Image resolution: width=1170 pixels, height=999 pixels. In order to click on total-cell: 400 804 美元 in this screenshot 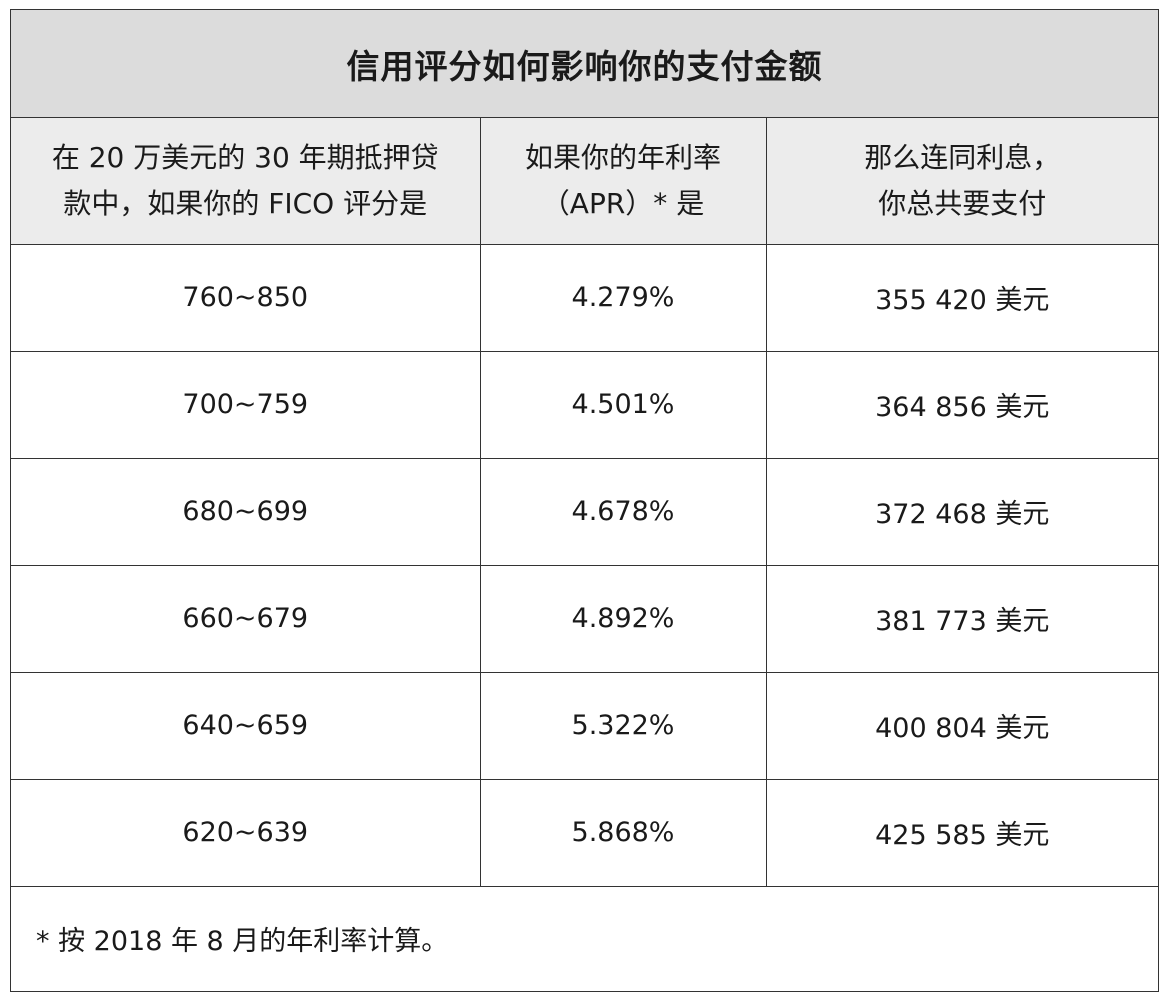, I will do `click(962, 726)`.